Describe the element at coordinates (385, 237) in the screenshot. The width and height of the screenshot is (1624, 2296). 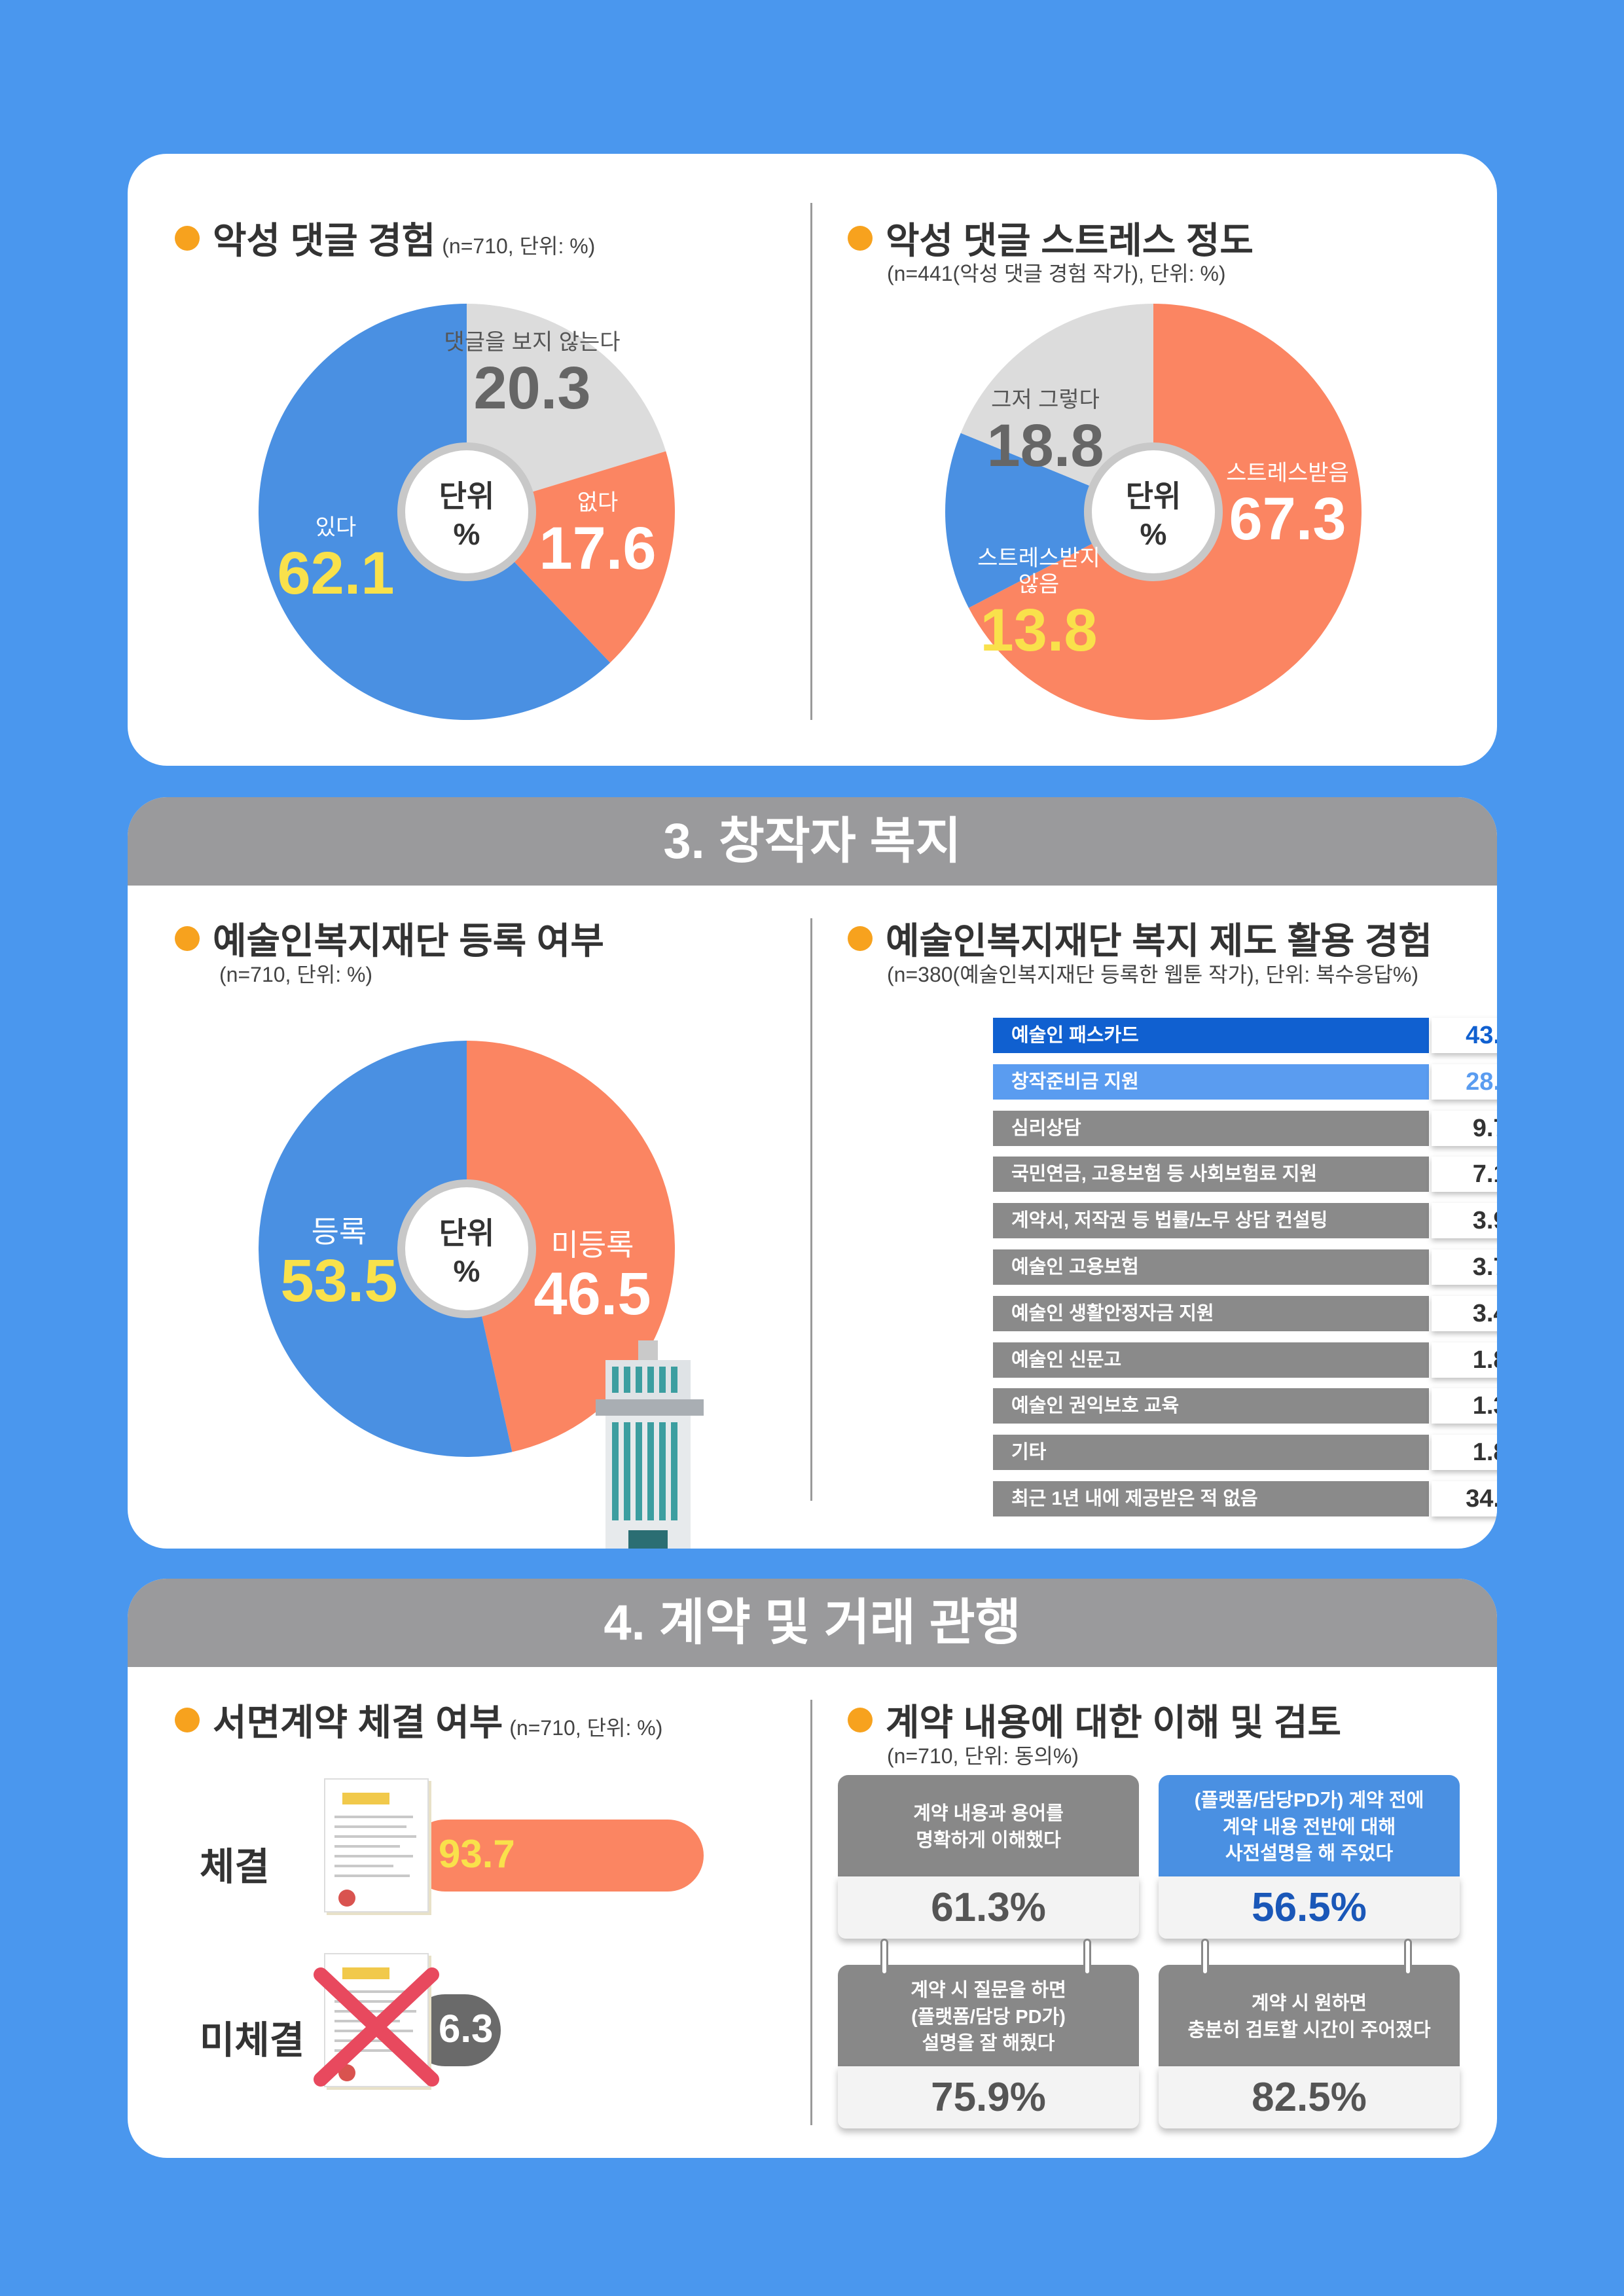
I see `panel-title-comment-experience: 악성 댓글 경험 (n=710, 단위: %)` at that location.